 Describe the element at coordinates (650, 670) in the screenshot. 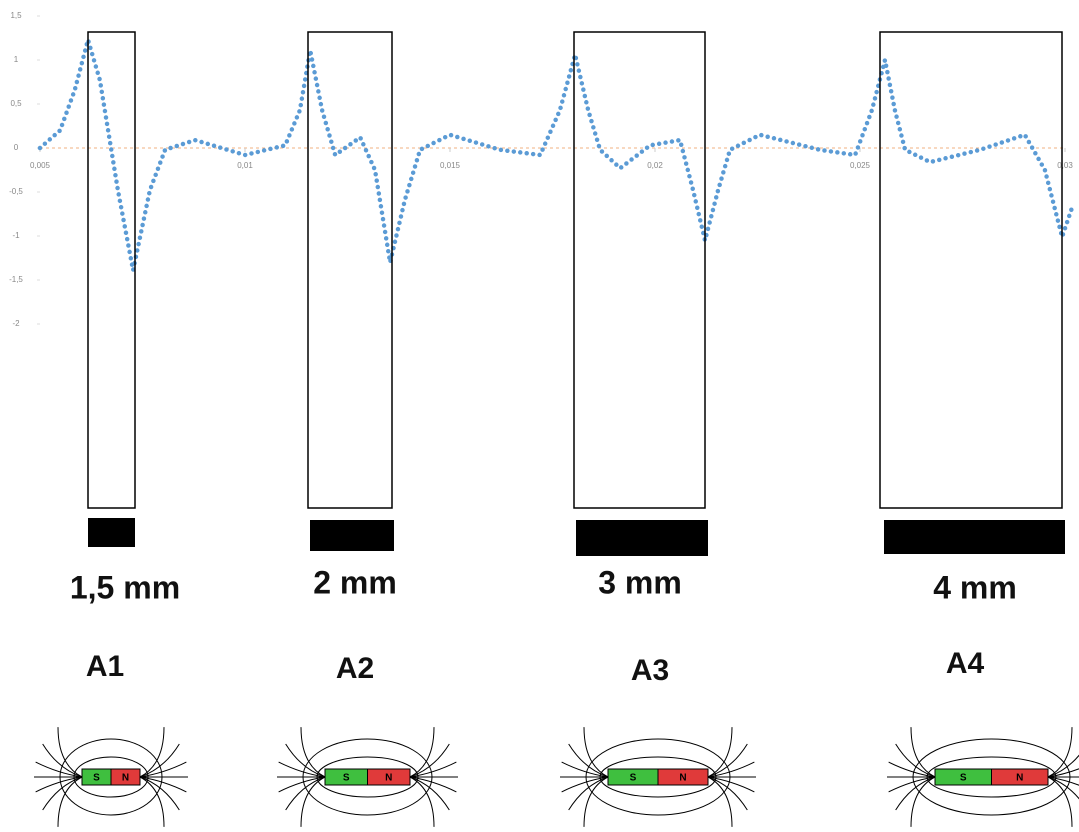

I see `sample-name: A3` at that location.